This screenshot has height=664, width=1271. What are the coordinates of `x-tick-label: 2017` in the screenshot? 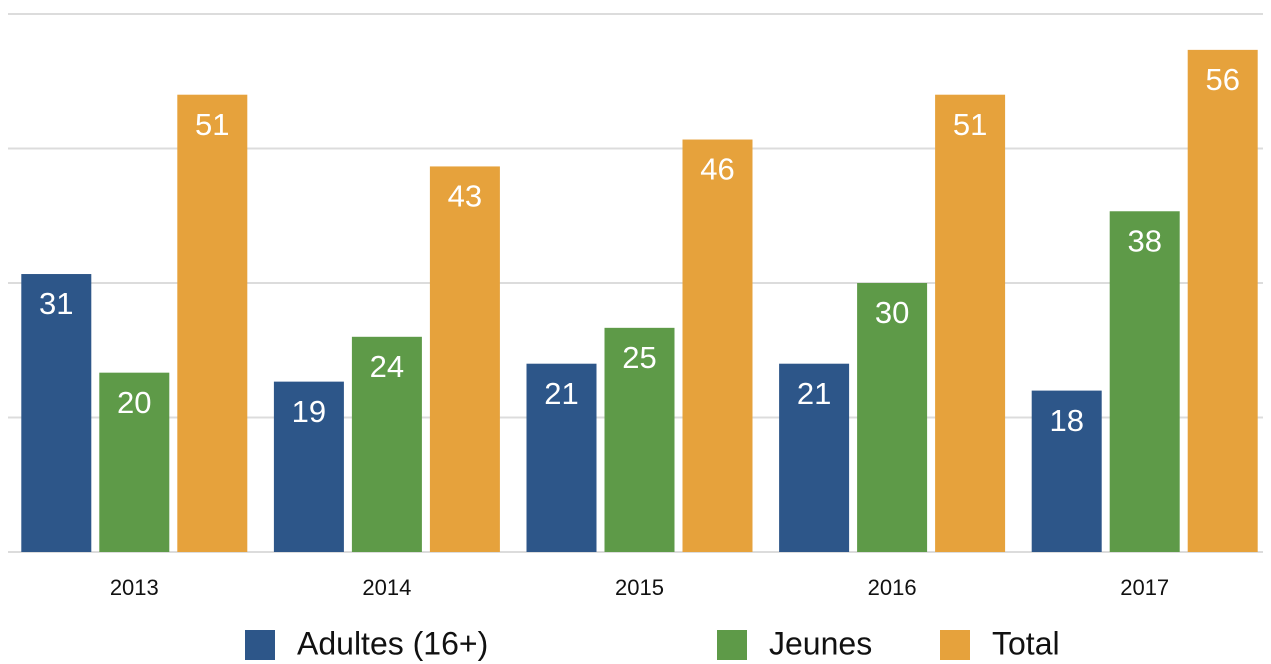 It's located at (1144, 587).